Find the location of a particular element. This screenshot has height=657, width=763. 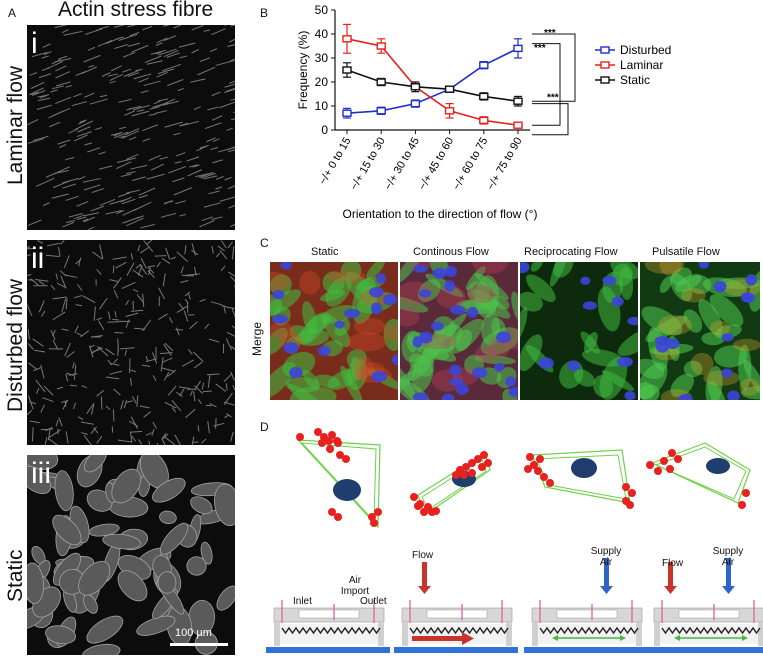

flow-channel is located at coordinates (587, 634).